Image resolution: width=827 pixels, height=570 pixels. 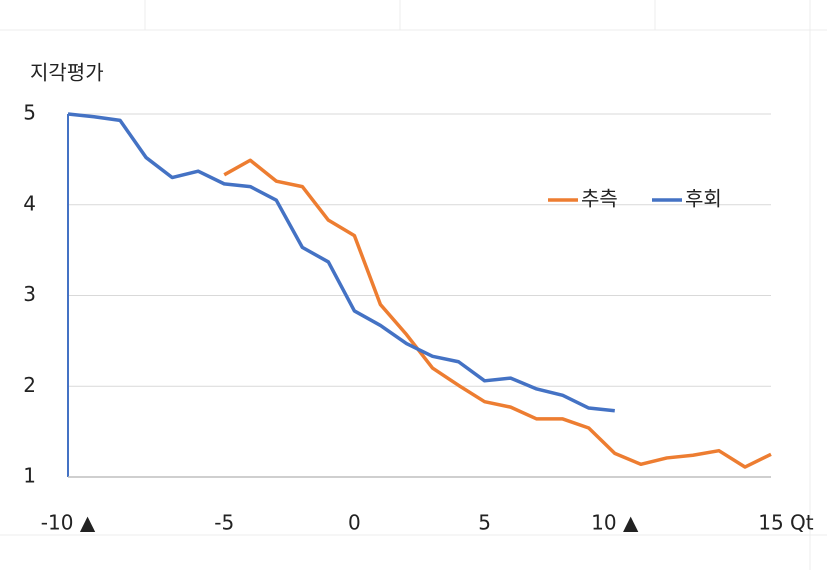 What do you see at coordinates (67, 73) in the screenshot?
I see `y-axis-label: 지각평가` at bounding box center [67, 73].